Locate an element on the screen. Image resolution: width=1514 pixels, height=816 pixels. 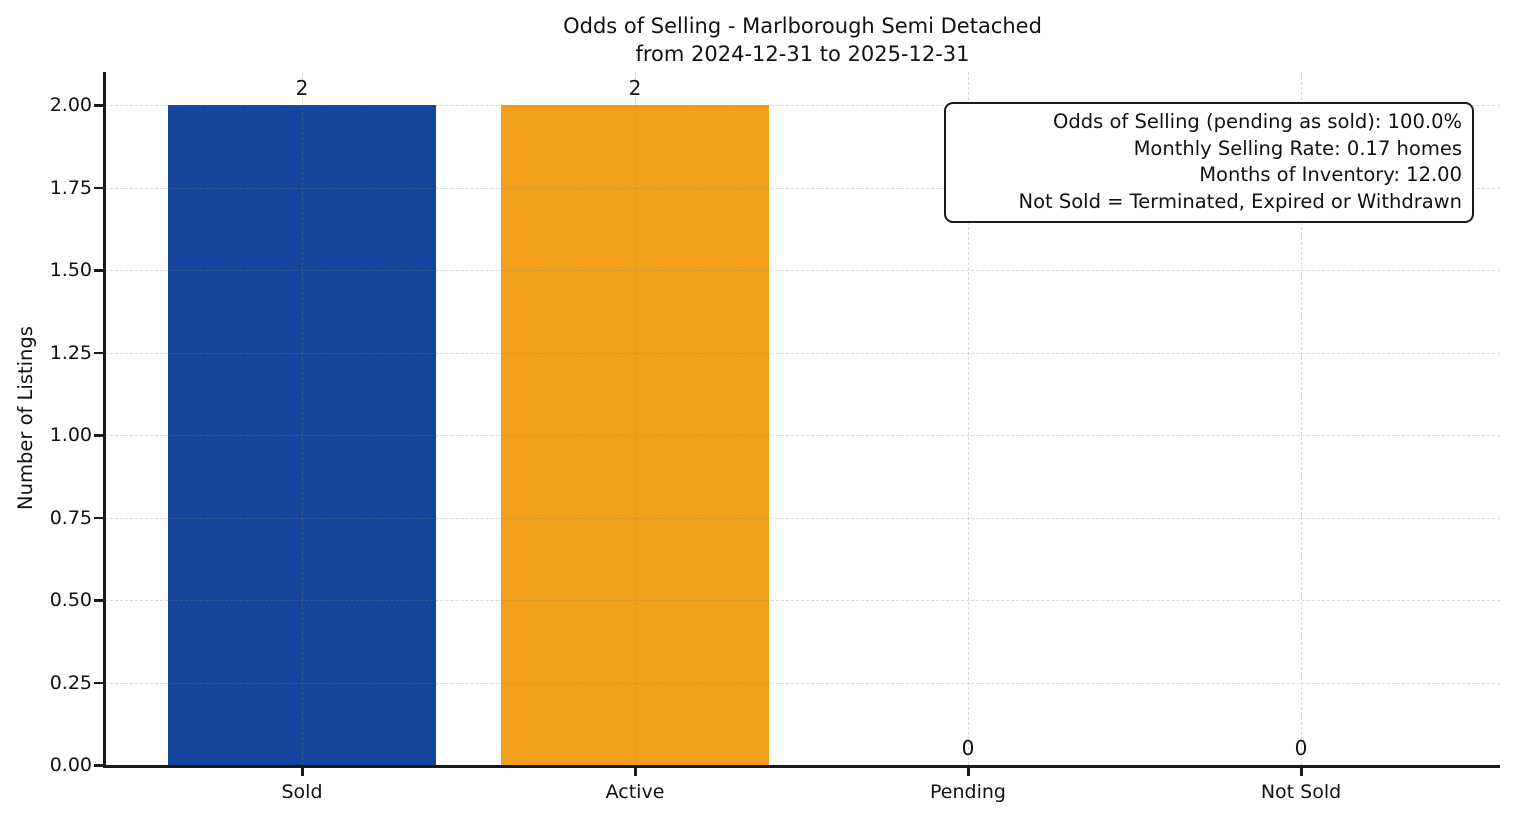
gridline-h-1.75 is located at coordinates (802, 188).